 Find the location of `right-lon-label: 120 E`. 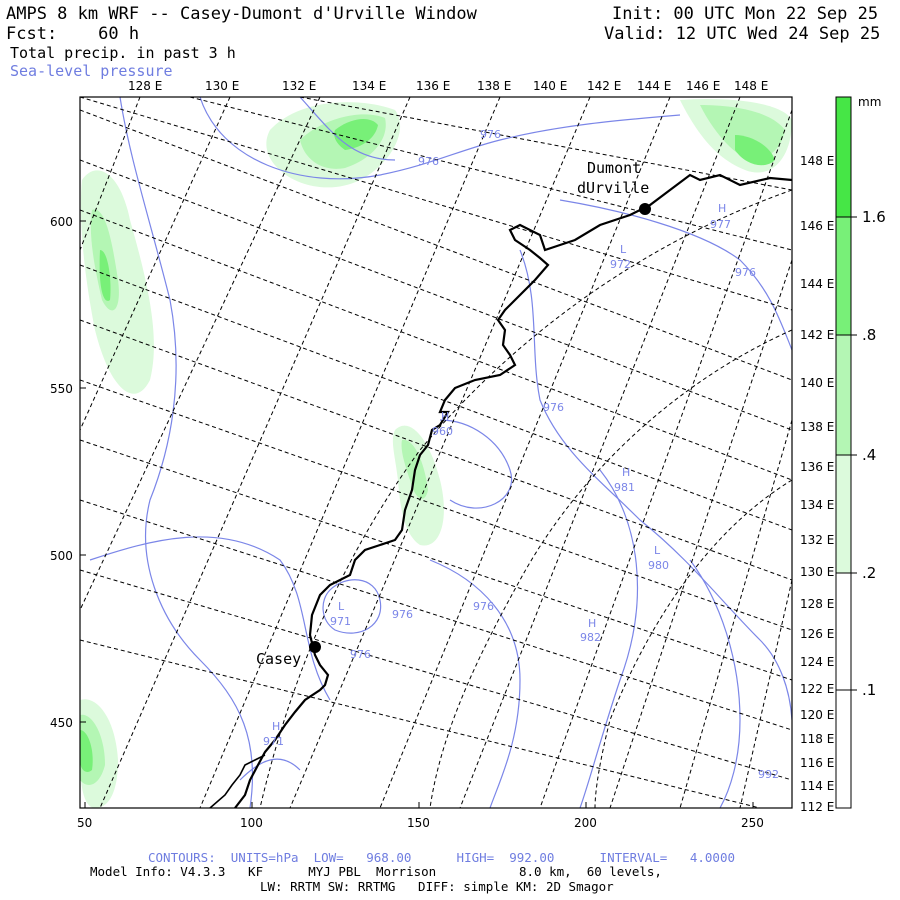

right-lon-label: 120 E is located at coordinates (817, 715).